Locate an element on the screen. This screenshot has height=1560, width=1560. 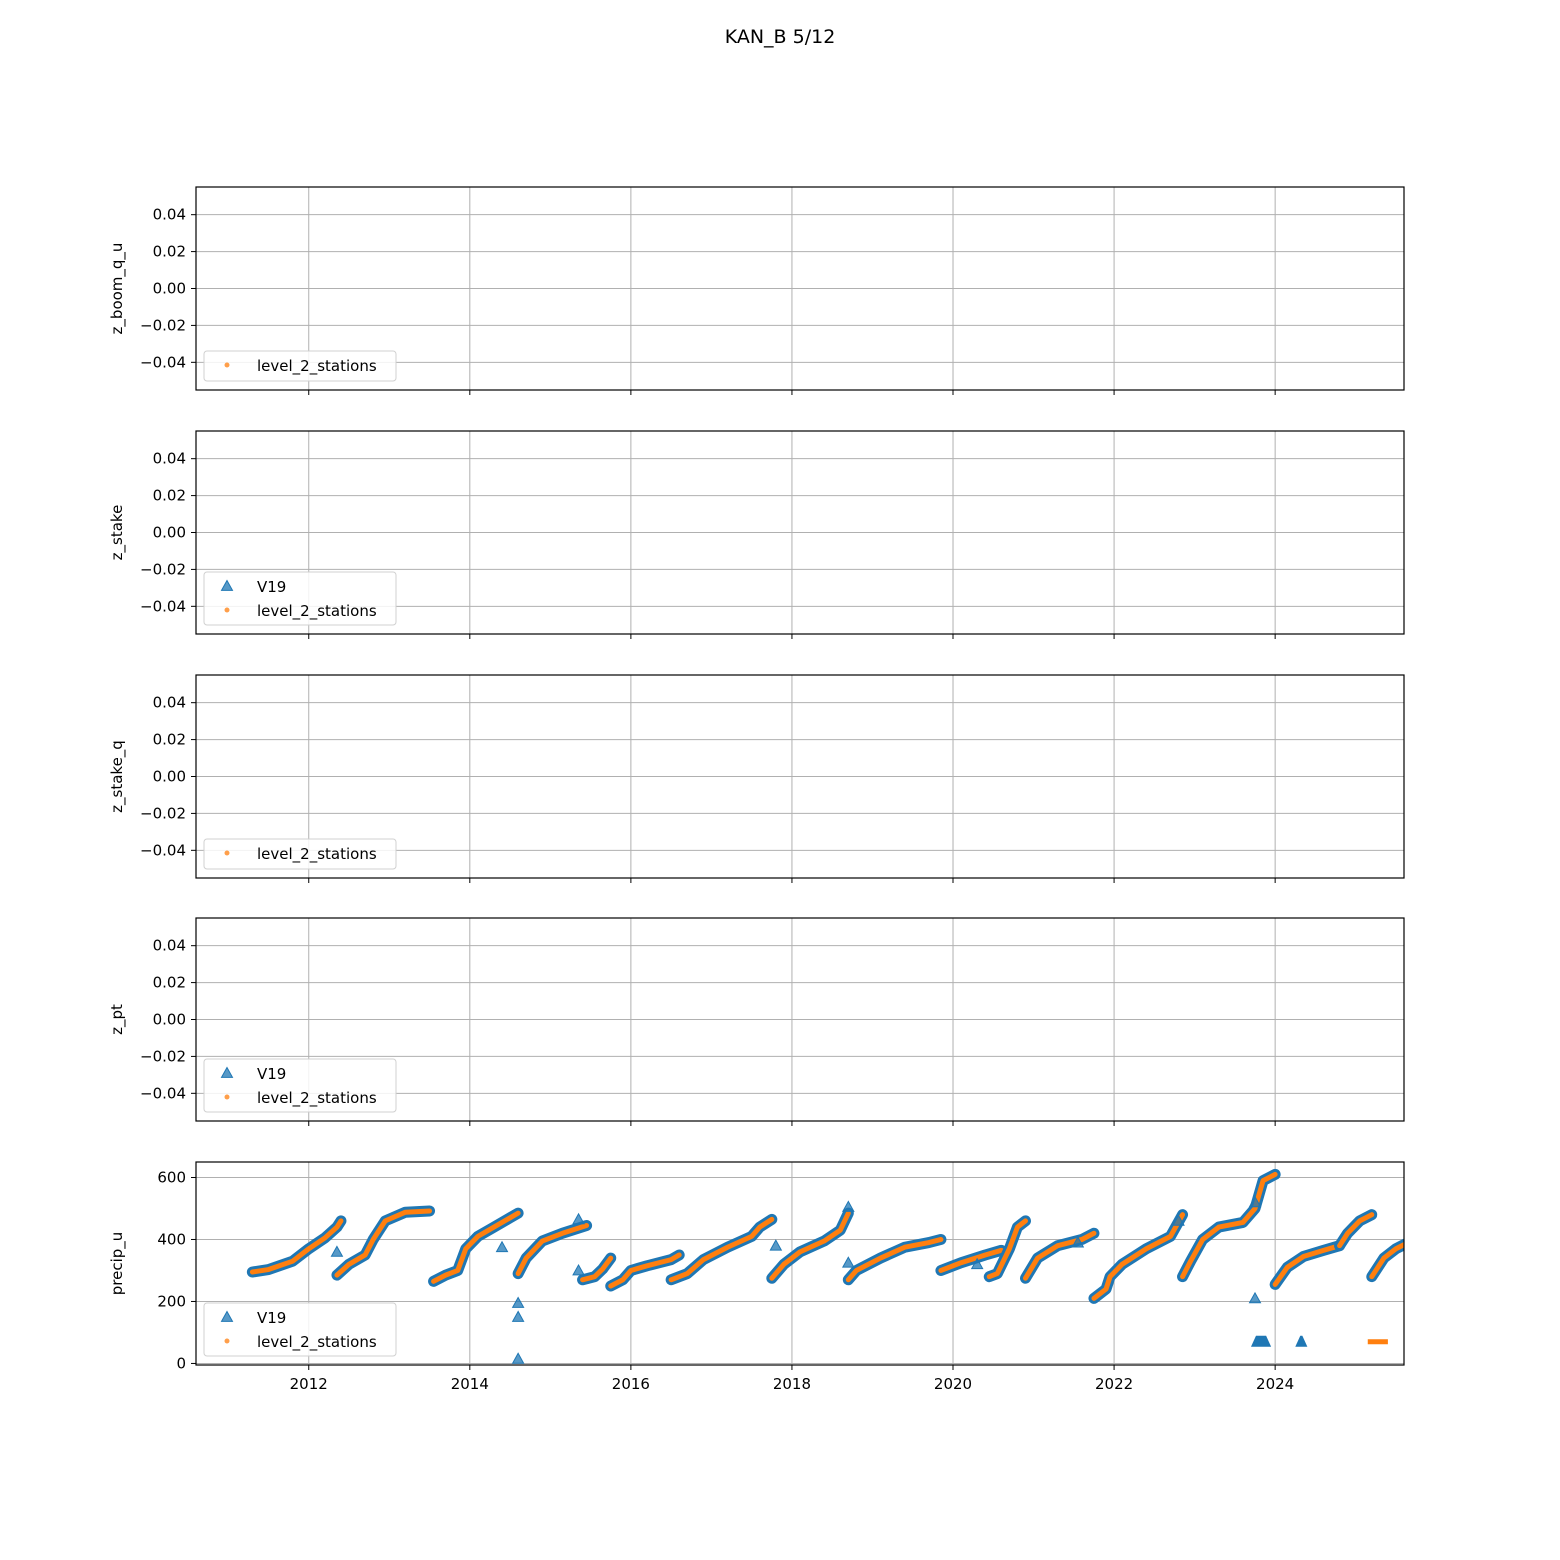
y-tick-label: 0 is located at coordinates (181, 1363).